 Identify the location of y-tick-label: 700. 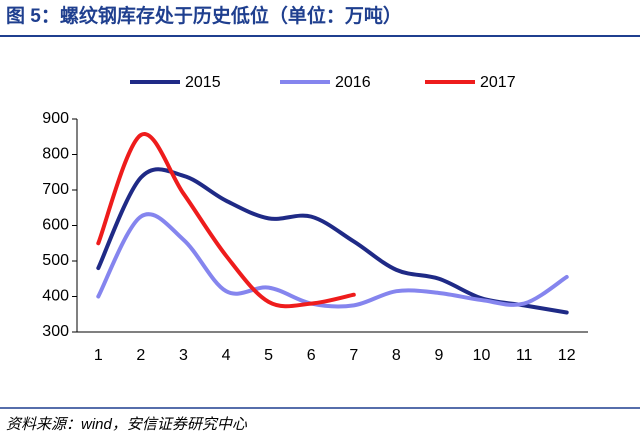
(55, 189).